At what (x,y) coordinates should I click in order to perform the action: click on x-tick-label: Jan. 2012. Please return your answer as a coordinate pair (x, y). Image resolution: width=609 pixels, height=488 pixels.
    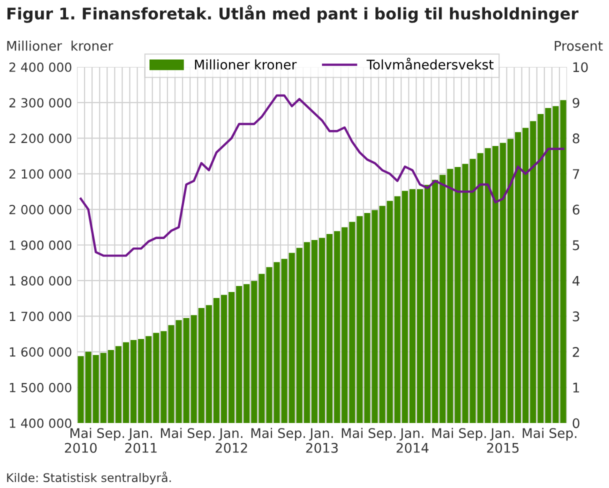
    Looking at the image, I should click on (232, 440).